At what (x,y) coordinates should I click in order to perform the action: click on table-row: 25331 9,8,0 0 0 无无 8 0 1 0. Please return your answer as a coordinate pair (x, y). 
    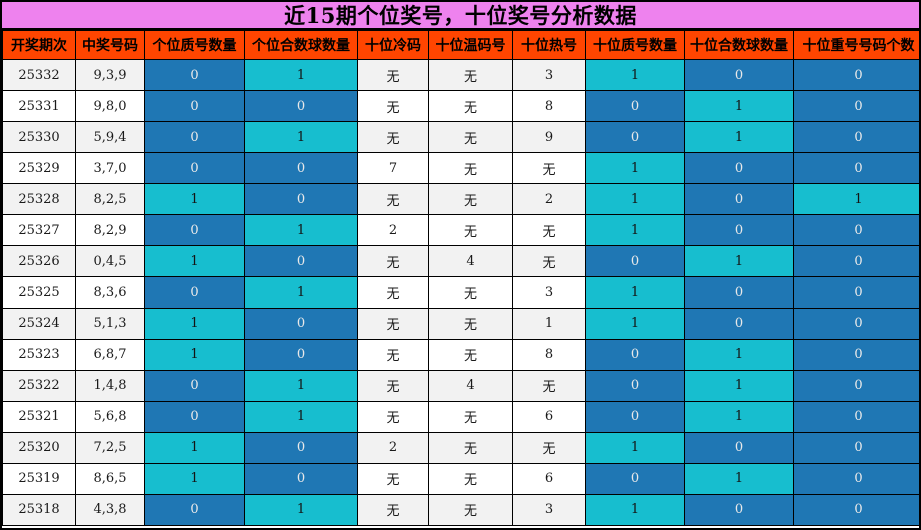
    Looking at the image, I should click on (460, 106).